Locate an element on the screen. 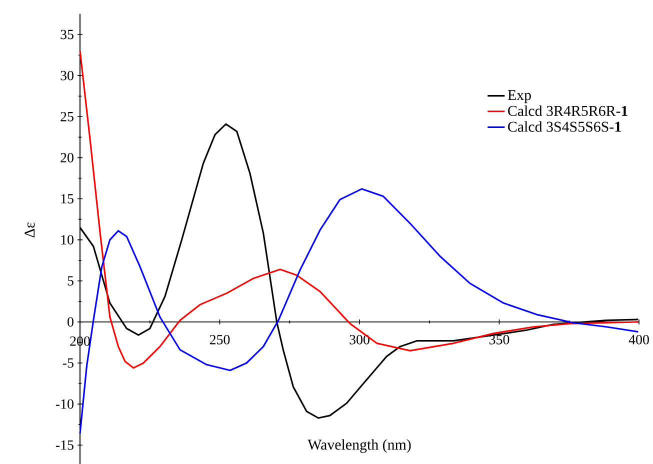 Image resolution: width=653 pixels, height=464 pixels. legend-label: Calcd 3R4R5R6R-1 is located at coordinates (568, 110).